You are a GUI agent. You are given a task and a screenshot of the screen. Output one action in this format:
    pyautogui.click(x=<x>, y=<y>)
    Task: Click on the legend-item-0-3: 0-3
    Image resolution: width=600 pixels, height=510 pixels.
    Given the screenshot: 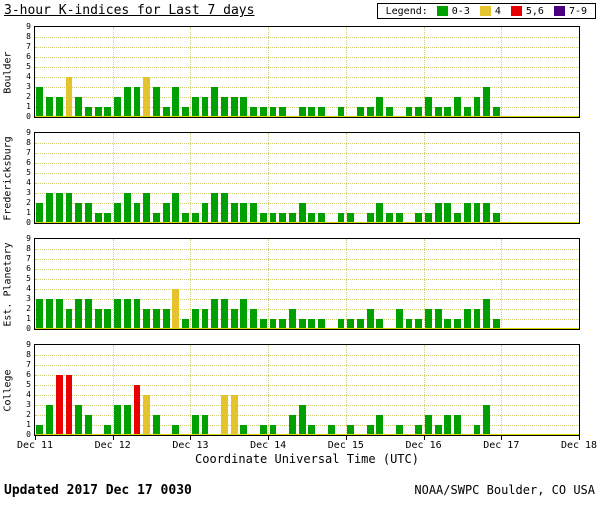 What is the action you would take?
    pyautogui.click(x=453, y=11)
    